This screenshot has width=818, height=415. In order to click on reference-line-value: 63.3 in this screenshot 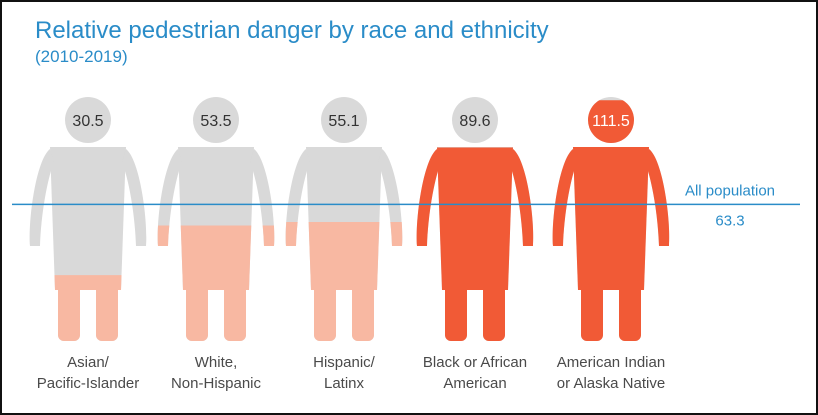, I will do `click(729, 220)`.